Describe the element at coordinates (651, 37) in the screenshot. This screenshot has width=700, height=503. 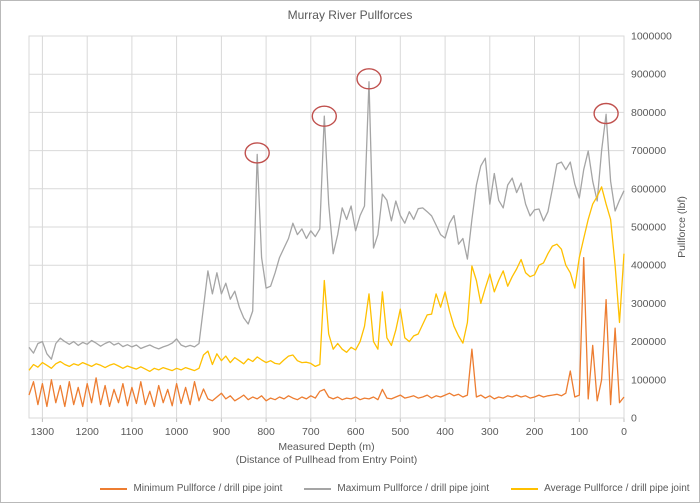
I see `y-tick-label: 1000000` at that location.